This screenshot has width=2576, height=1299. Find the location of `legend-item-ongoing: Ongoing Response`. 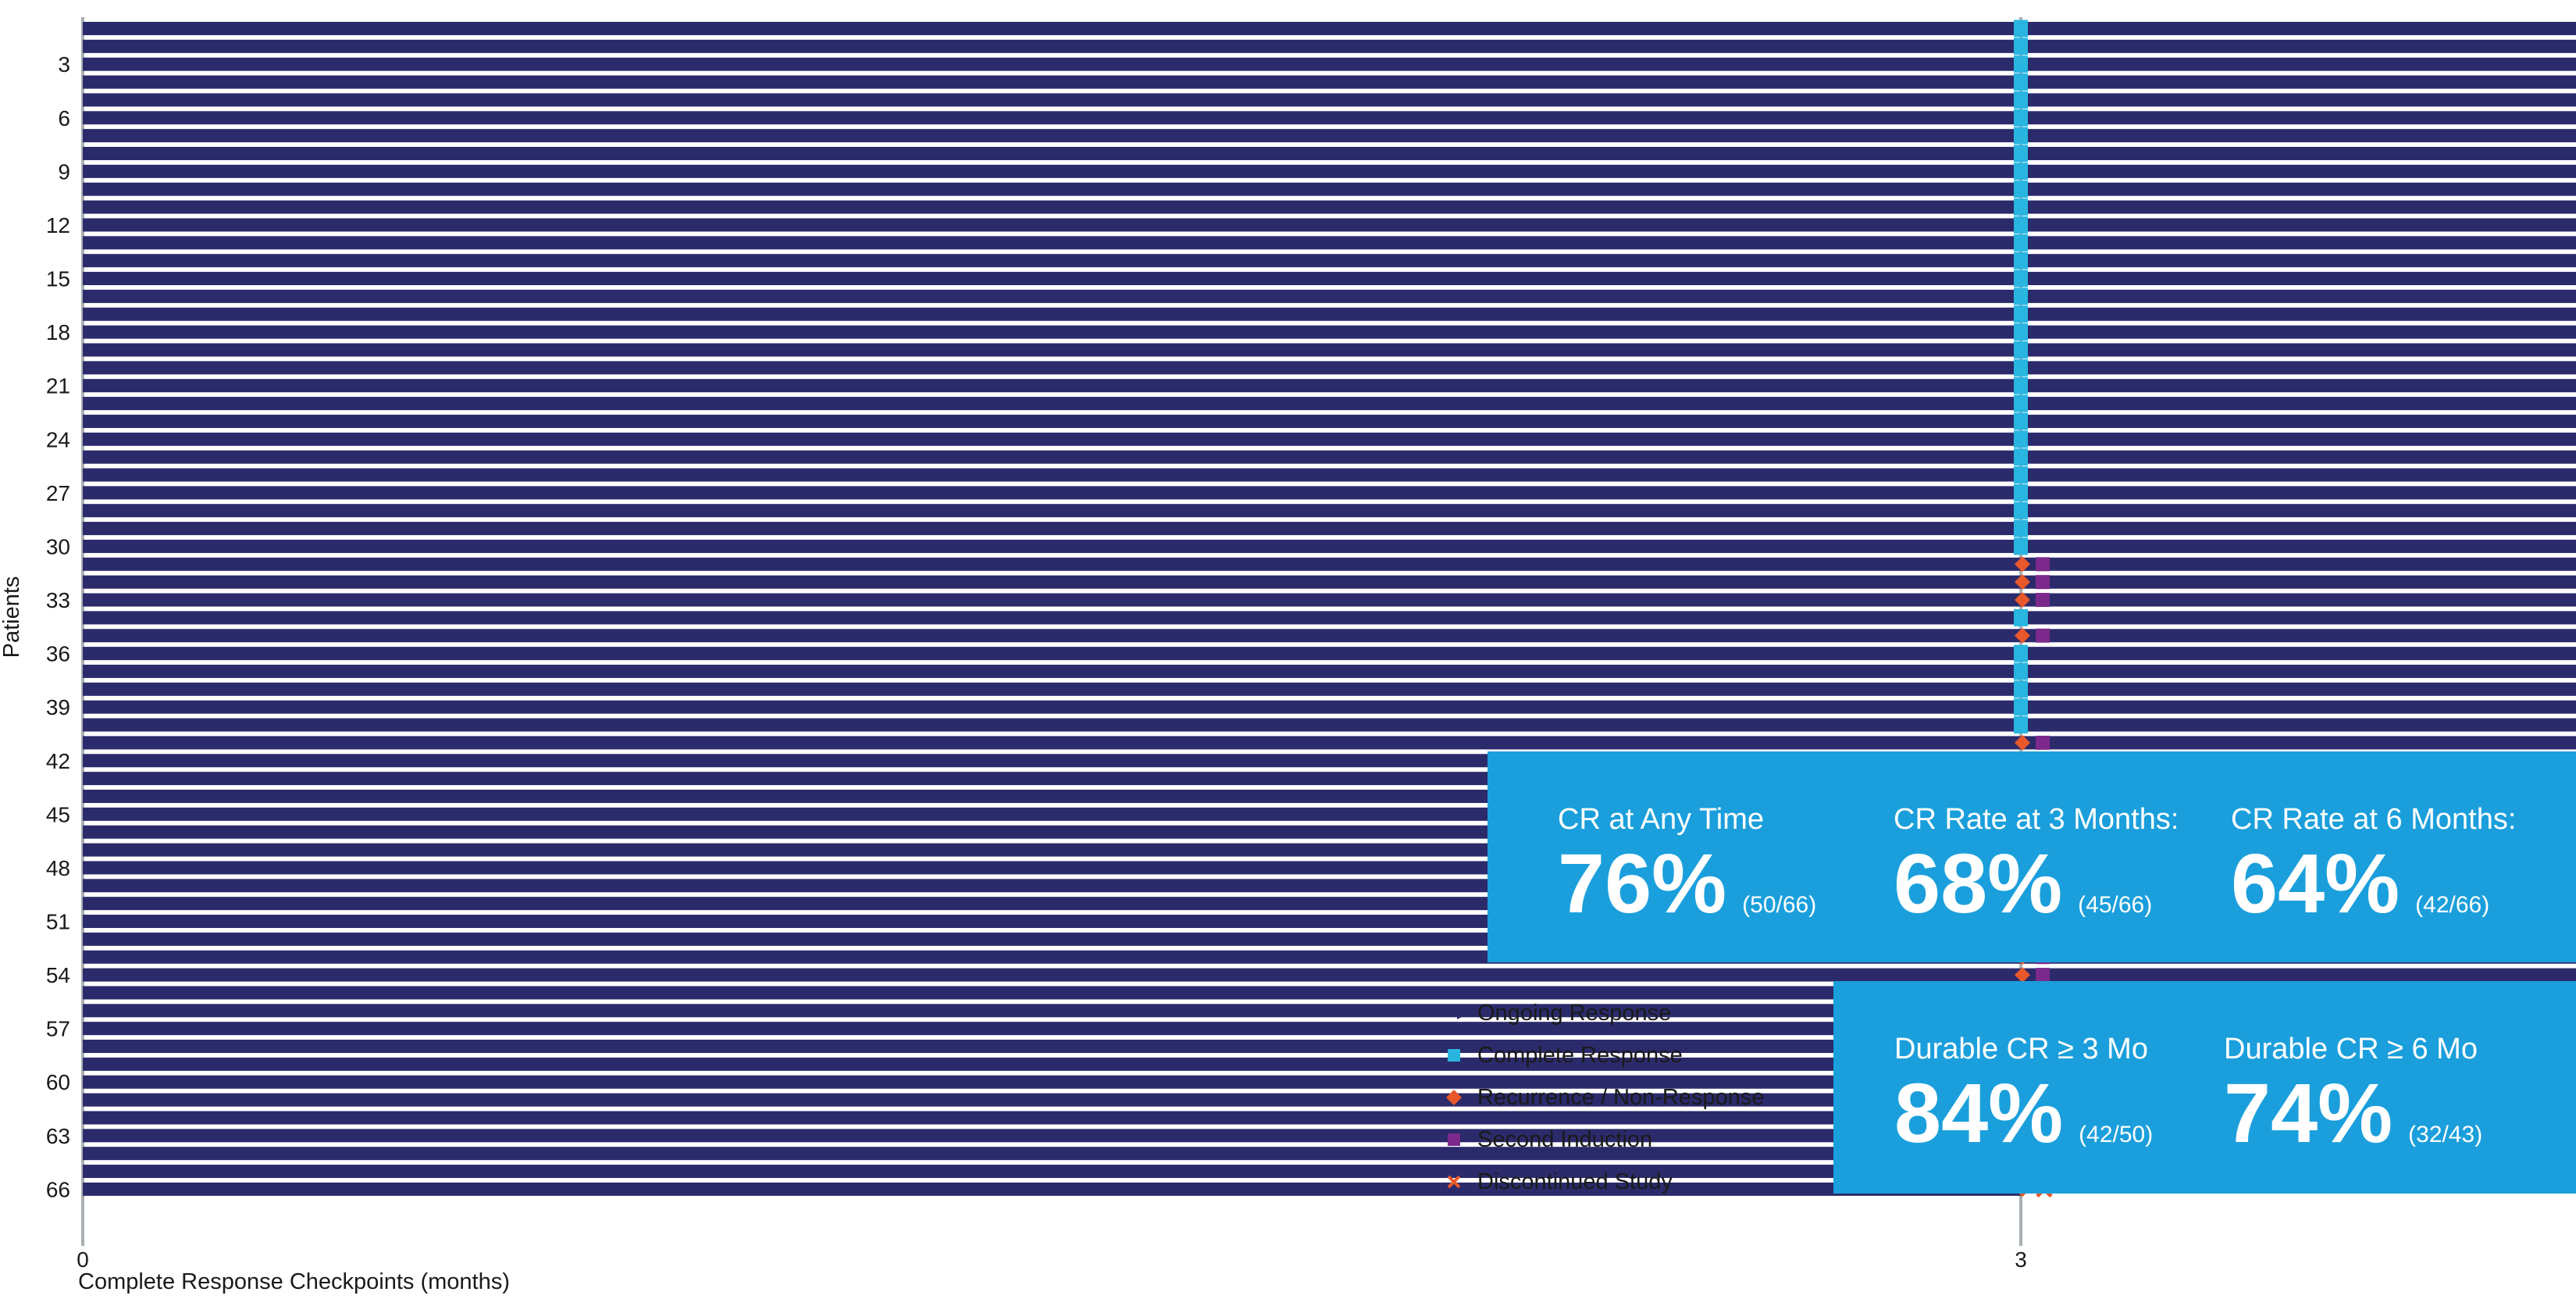

legend-item-ongoing: Ongoing Response is located at coordinates (1601, 1013).